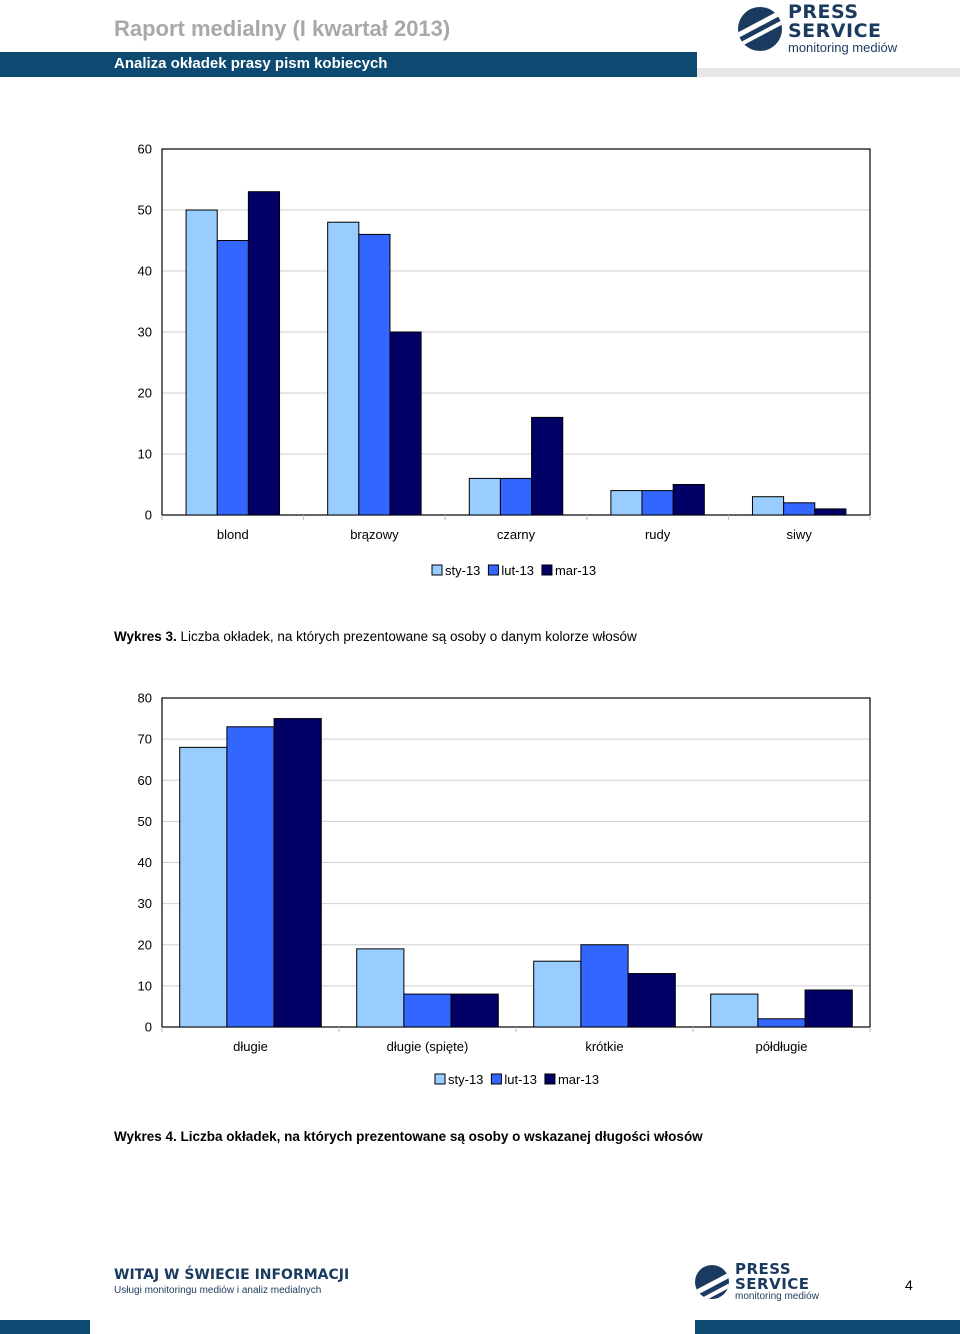 This screenshot has height=1334, width=960. I want to click on press-service-logo-footer: PRESS SERVICE monitoring mediów, so click(757, 1282).